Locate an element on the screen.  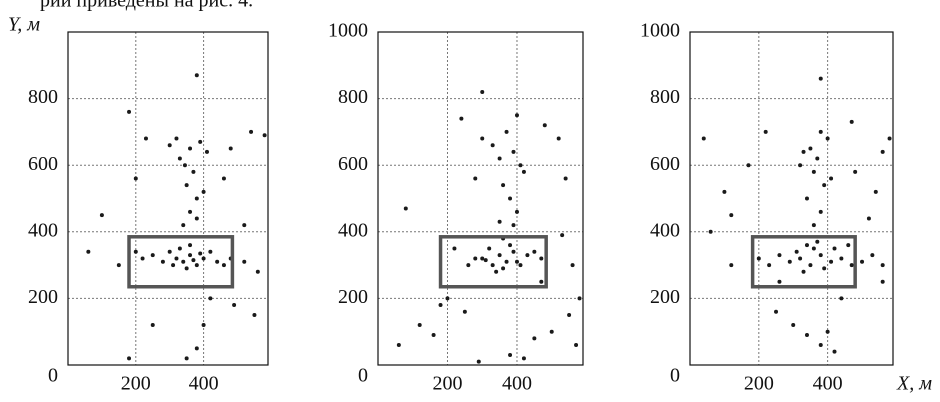
y-tick-label: 0 is located at coordinates (675, 376).